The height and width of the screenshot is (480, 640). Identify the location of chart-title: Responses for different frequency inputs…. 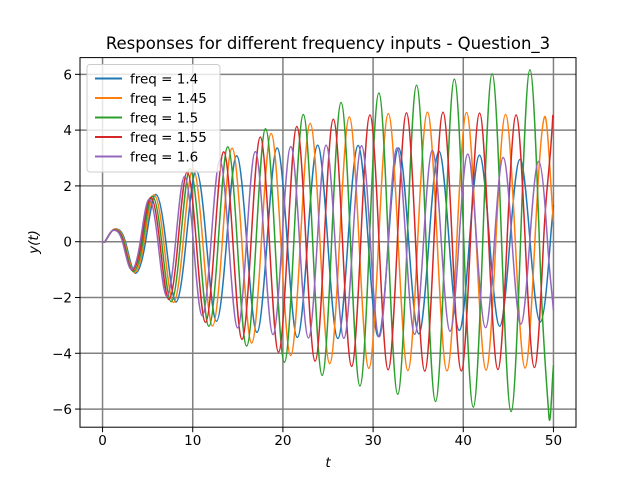
(328, 44).